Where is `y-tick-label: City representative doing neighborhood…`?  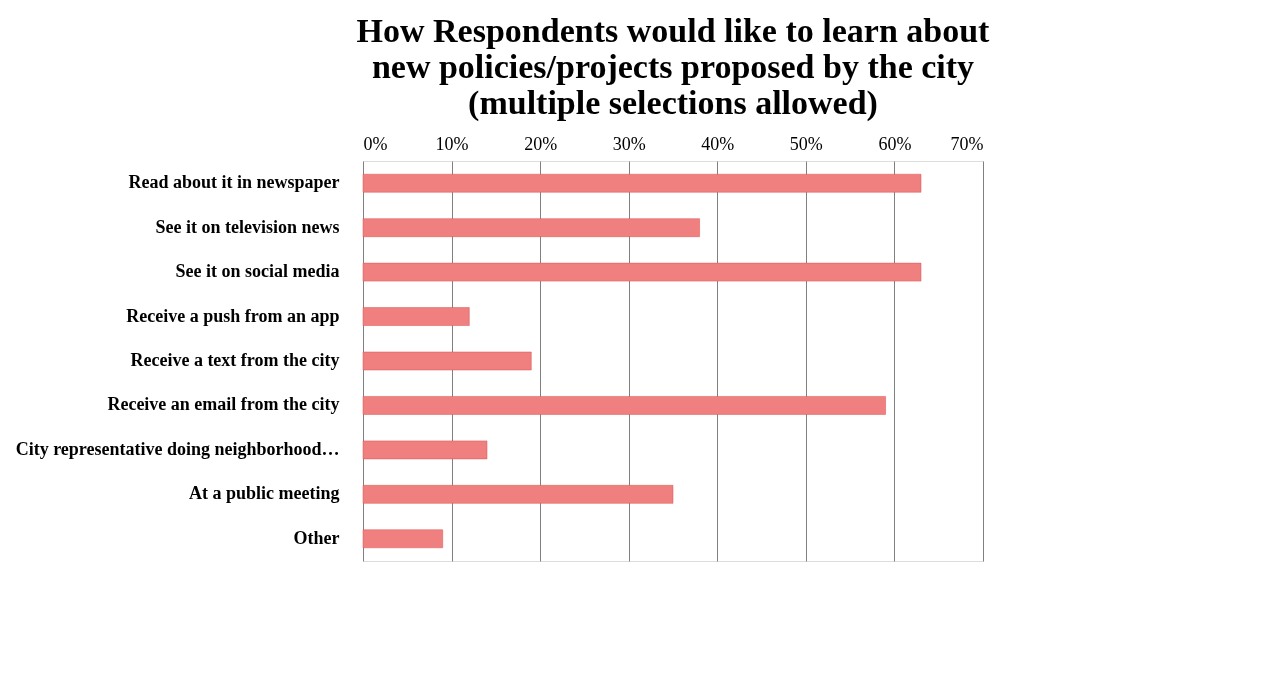 y-tick-label: City representative doing neighborhood… is located at coordinates (177, 448).